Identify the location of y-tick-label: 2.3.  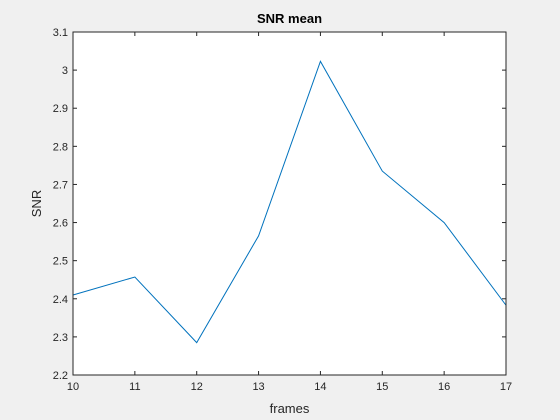
(60, 338).